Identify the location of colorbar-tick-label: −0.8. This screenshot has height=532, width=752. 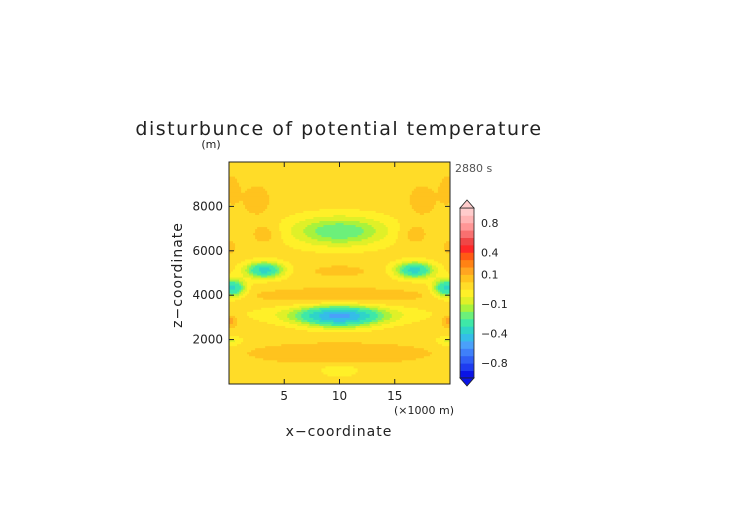
(494, 363).